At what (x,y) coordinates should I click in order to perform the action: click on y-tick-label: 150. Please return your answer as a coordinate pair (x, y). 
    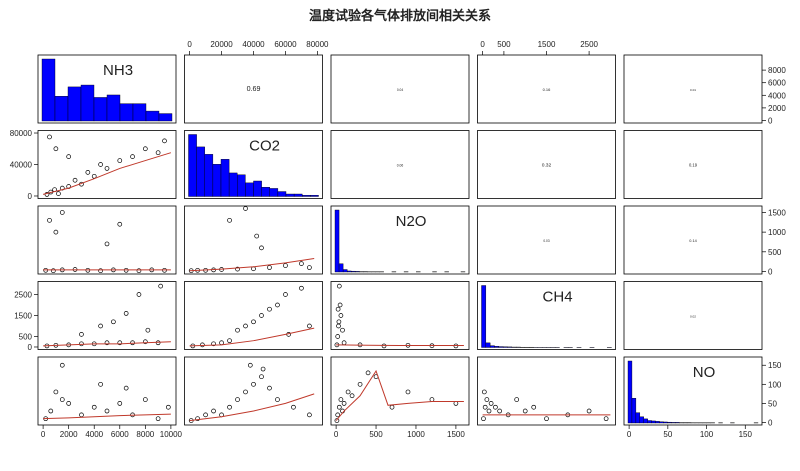
    Looking at the image, I should click on (775, 365).